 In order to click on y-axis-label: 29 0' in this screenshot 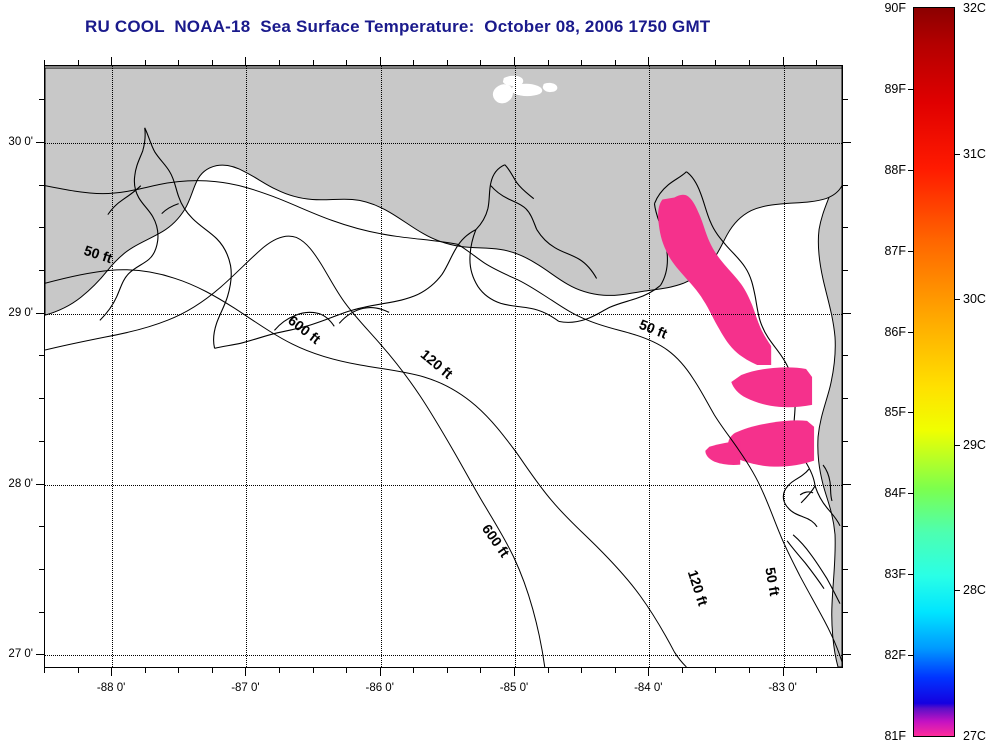, I will do `click(20, 312)`.